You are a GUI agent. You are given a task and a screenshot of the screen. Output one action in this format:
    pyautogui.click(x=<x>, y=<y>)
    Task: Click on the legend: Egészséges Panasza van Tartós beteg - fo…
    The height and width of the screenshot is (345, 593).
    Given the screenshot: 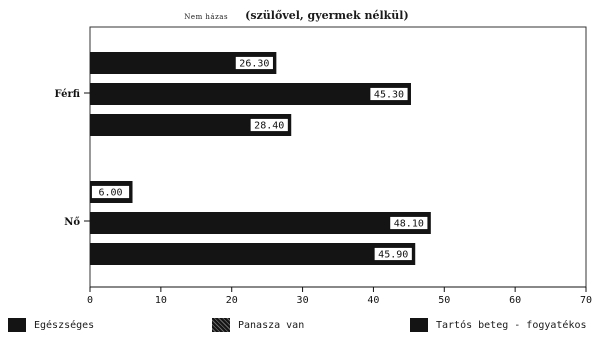 What is the action you would take?
    pyautogui.click(x=296, y=328)
    